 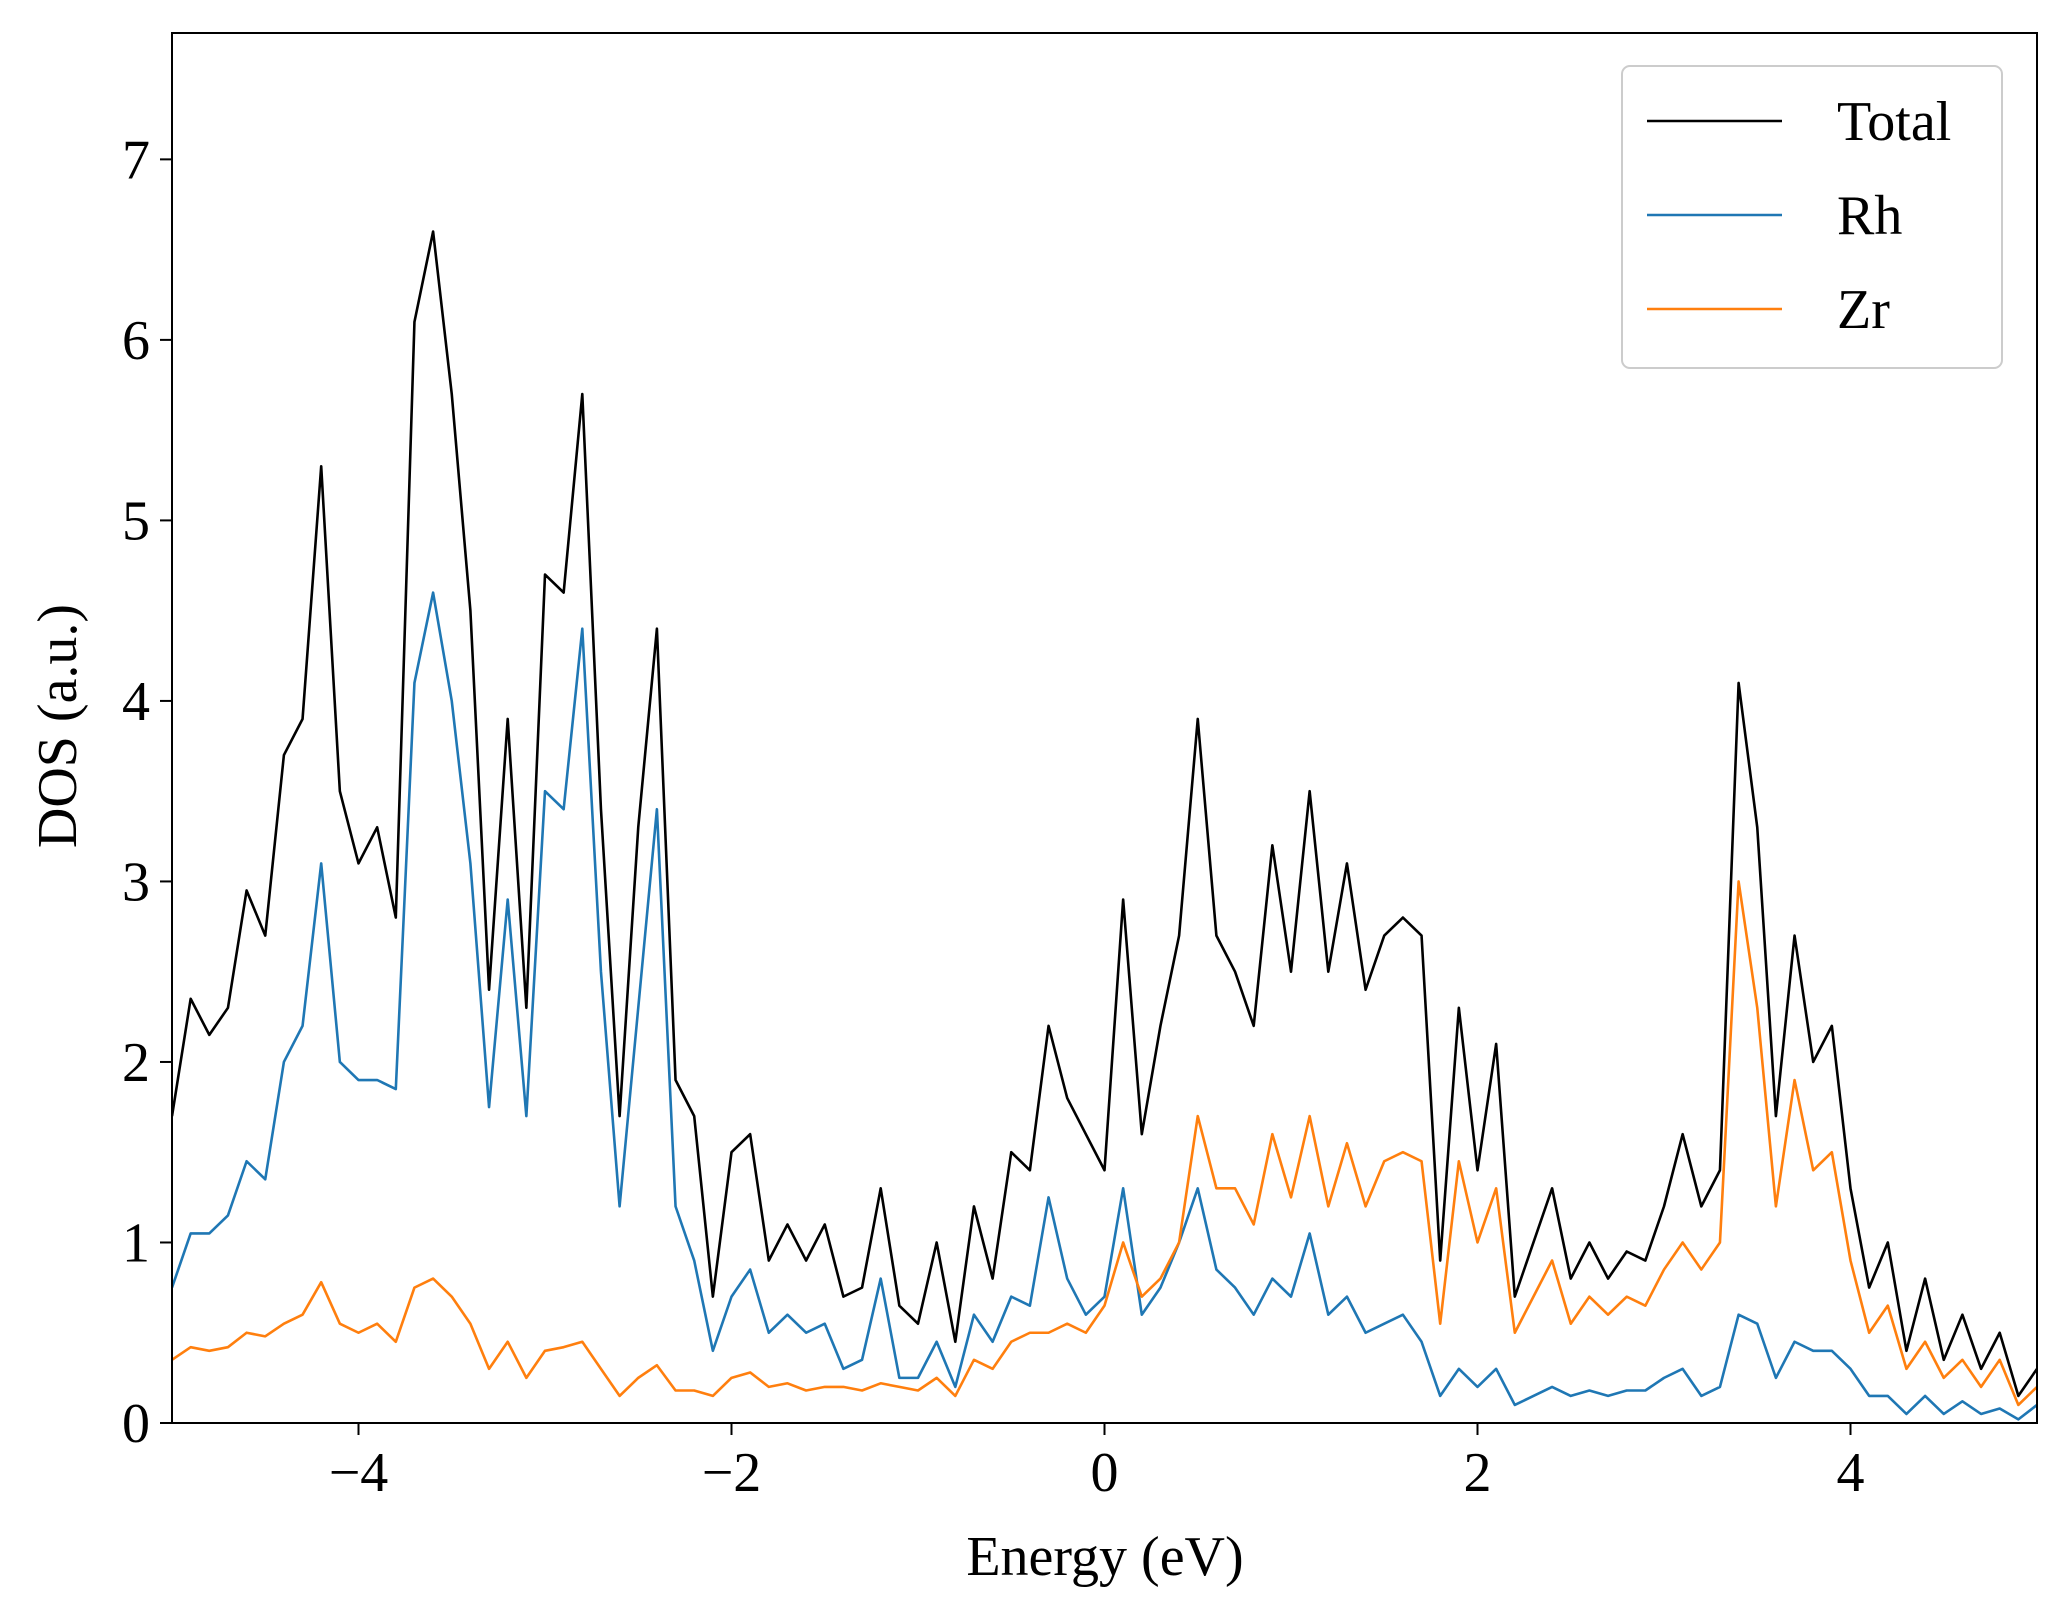 I want to click on legend-label: Zr, so click(x=1863, y=310).